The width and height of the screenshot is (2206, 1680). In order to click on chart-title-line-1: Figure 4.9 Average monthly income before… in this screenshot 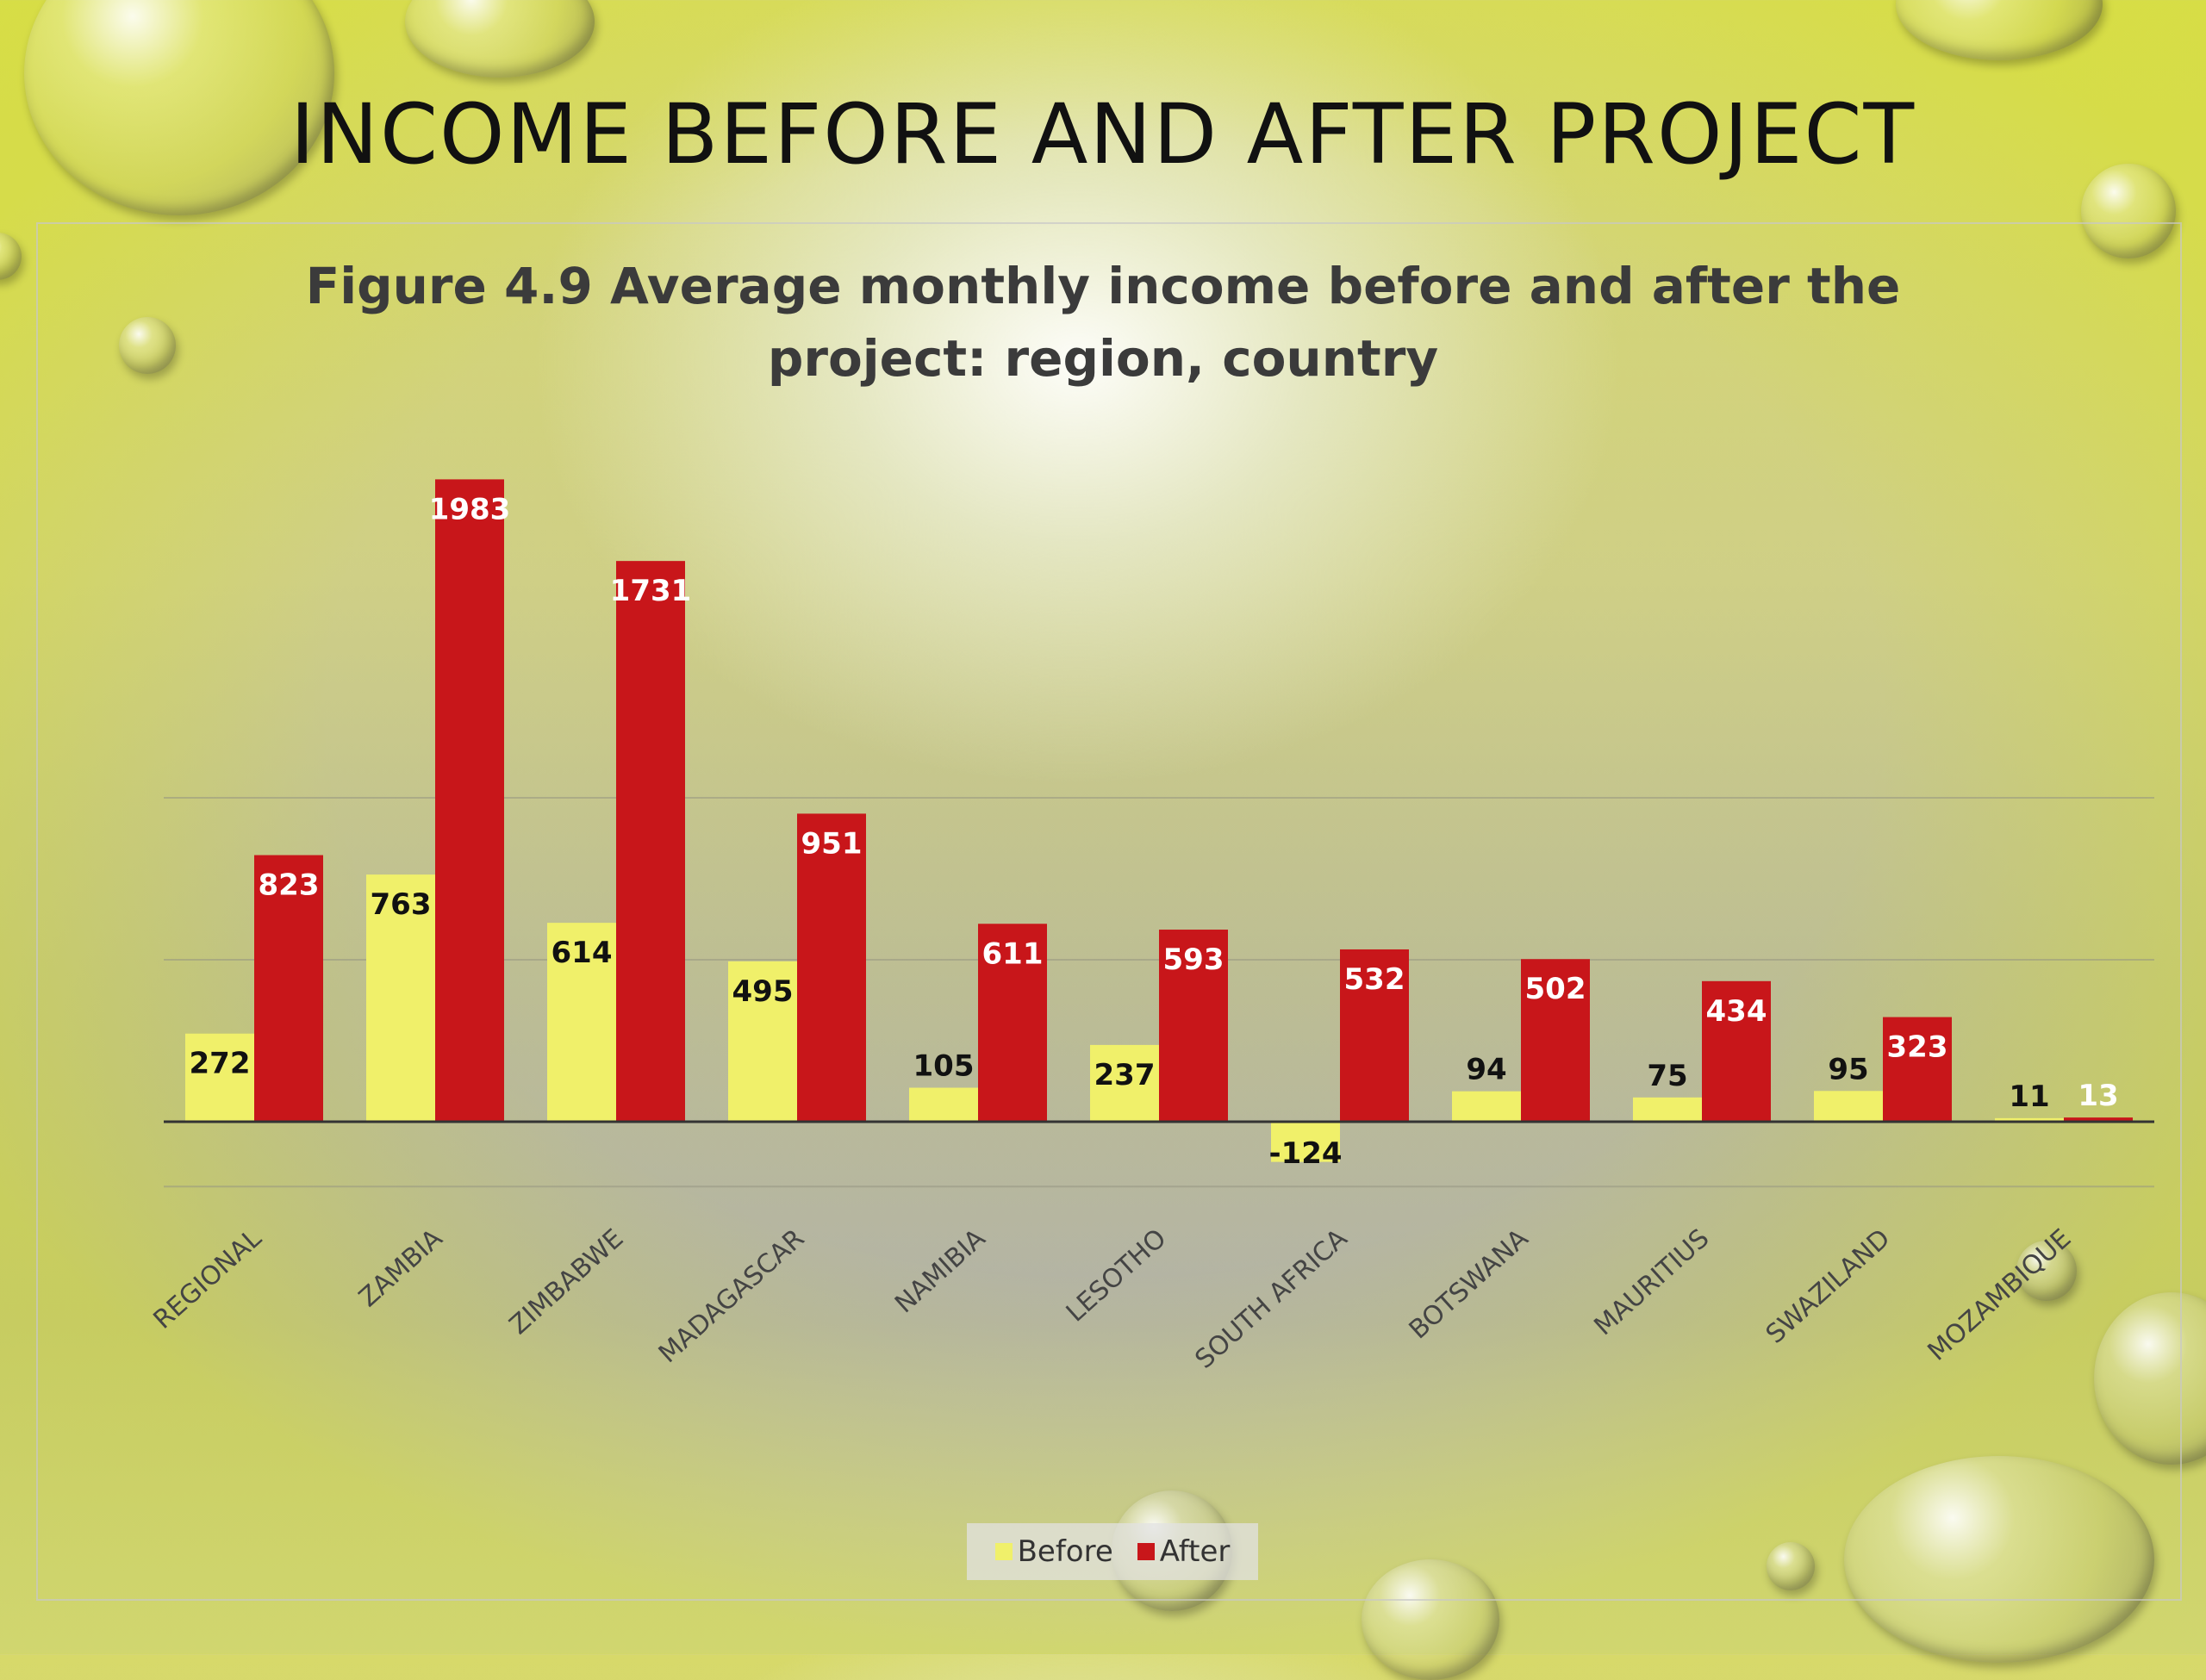, I will do `click(1103, 286)`.